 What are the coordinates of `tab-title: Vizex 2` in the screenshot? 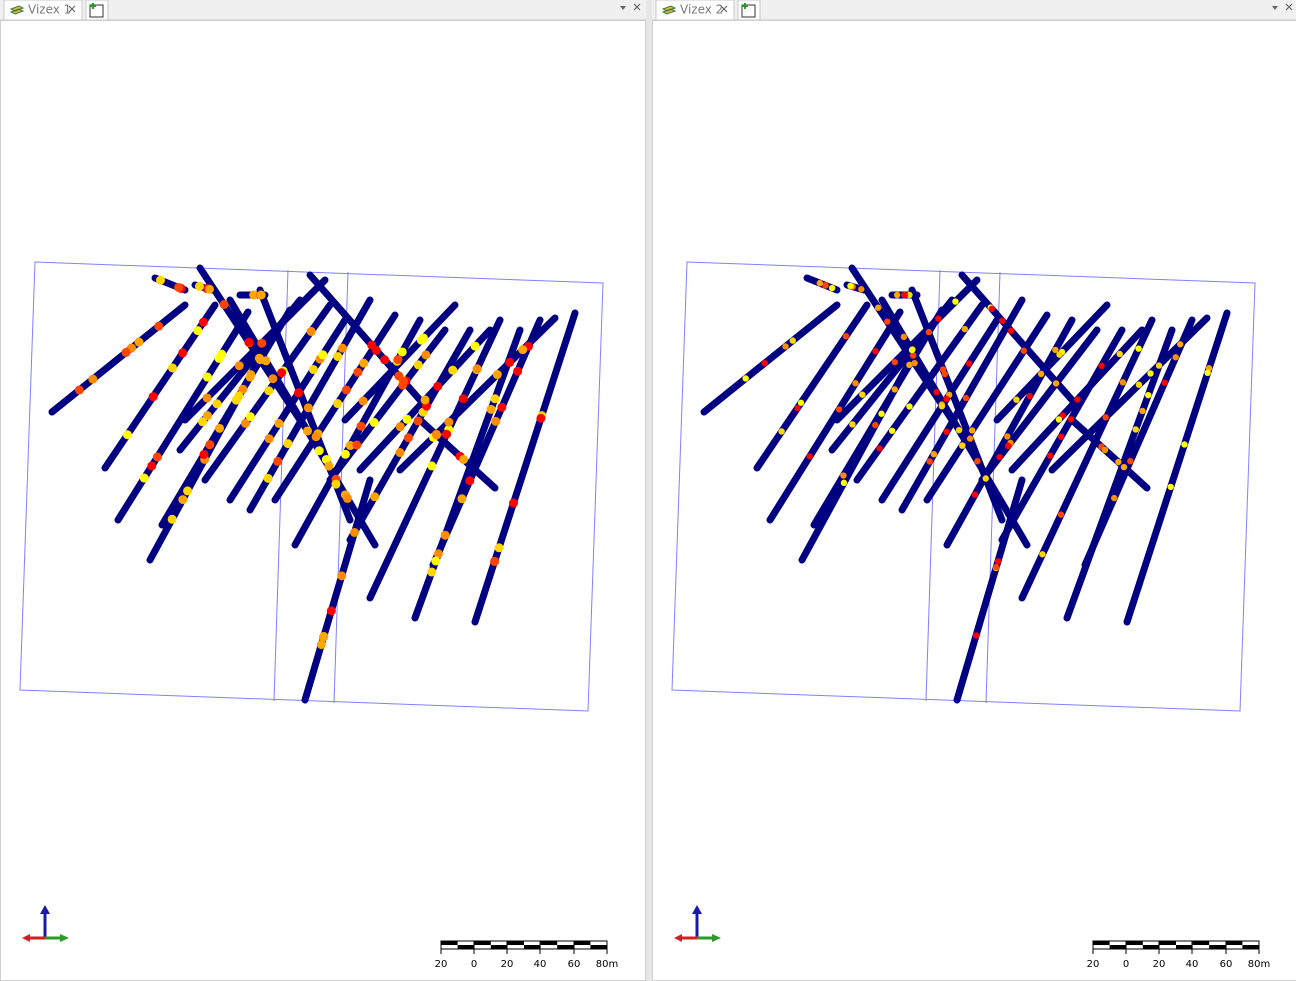 It's located at (701, 10).